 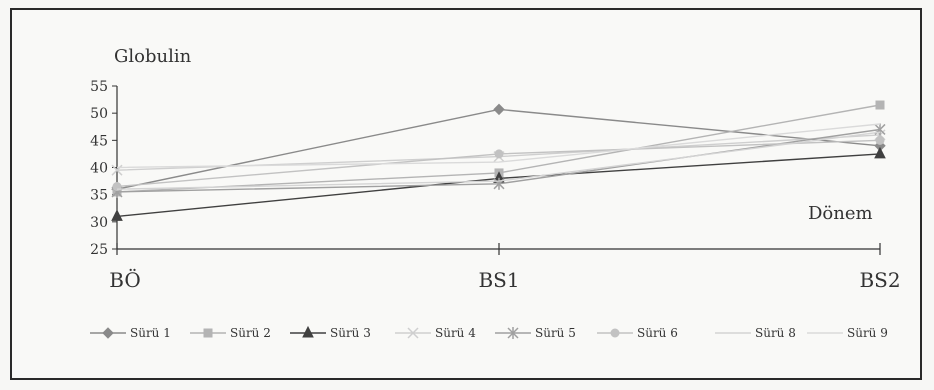 What do you see at coordinates (657, 333) in the screenshot?
I see `legend-label: Sürü 6` at bounding box center [657, 333].